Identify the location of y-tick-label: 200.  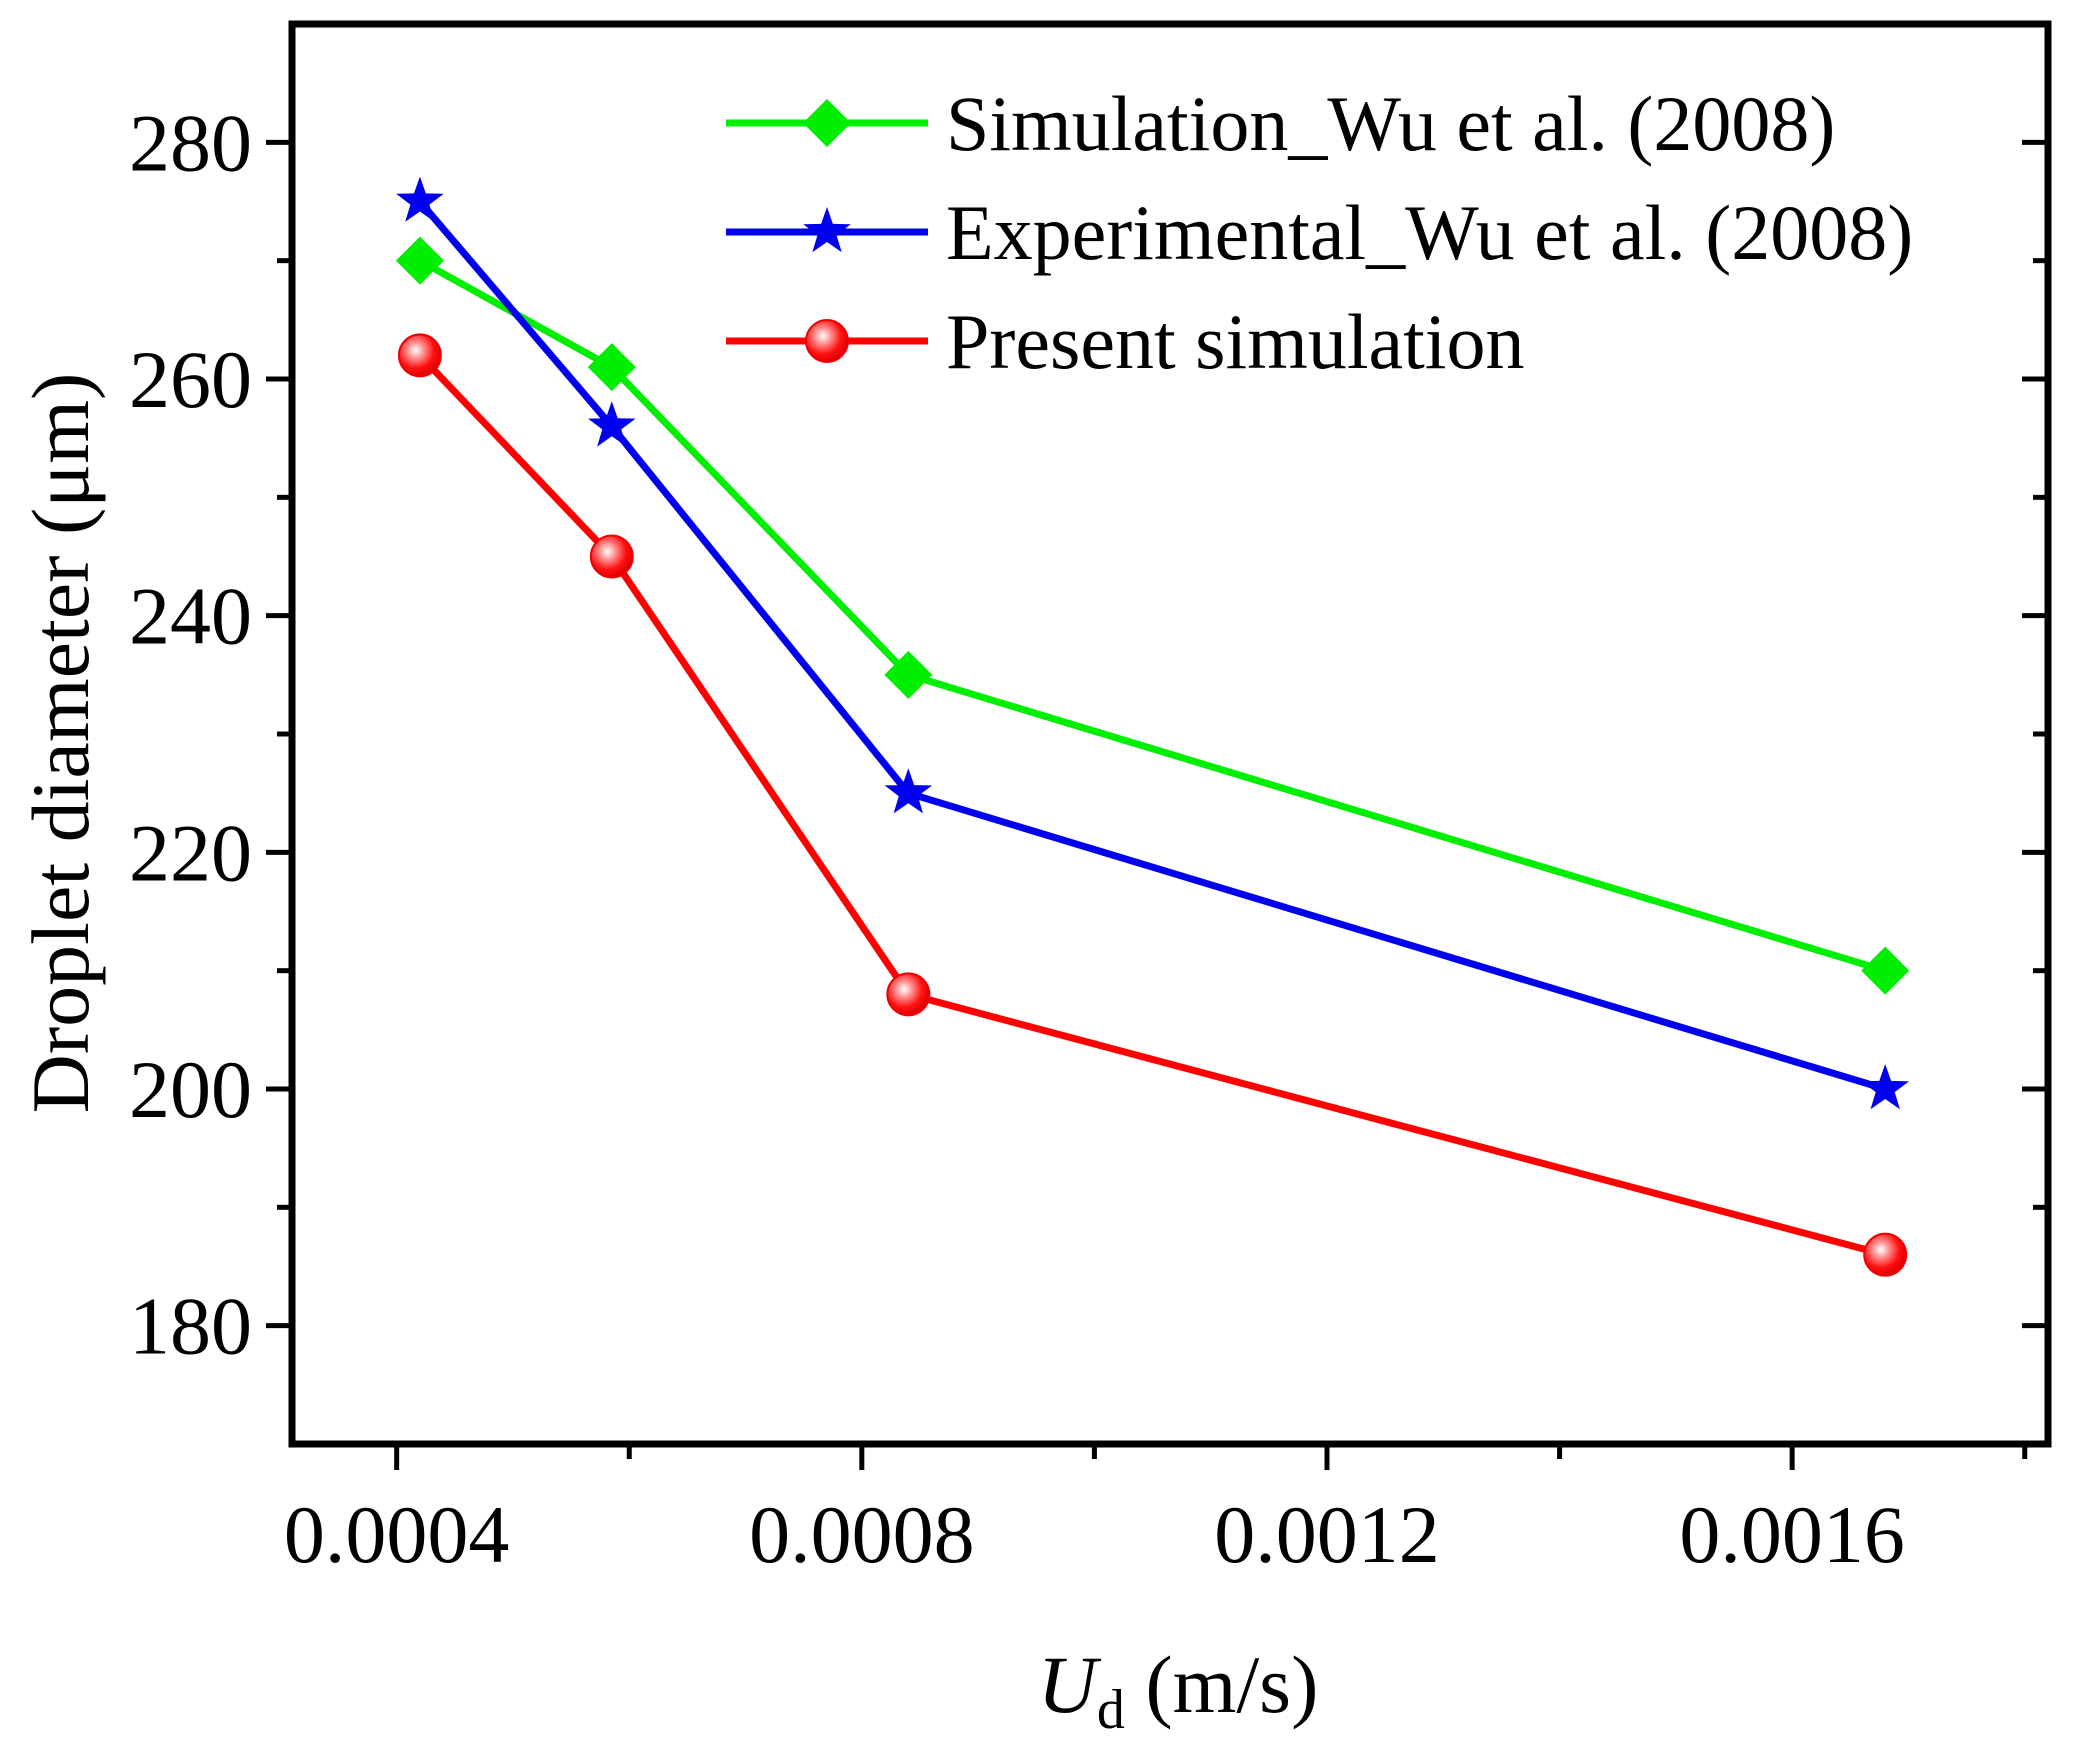
(190, 1089).